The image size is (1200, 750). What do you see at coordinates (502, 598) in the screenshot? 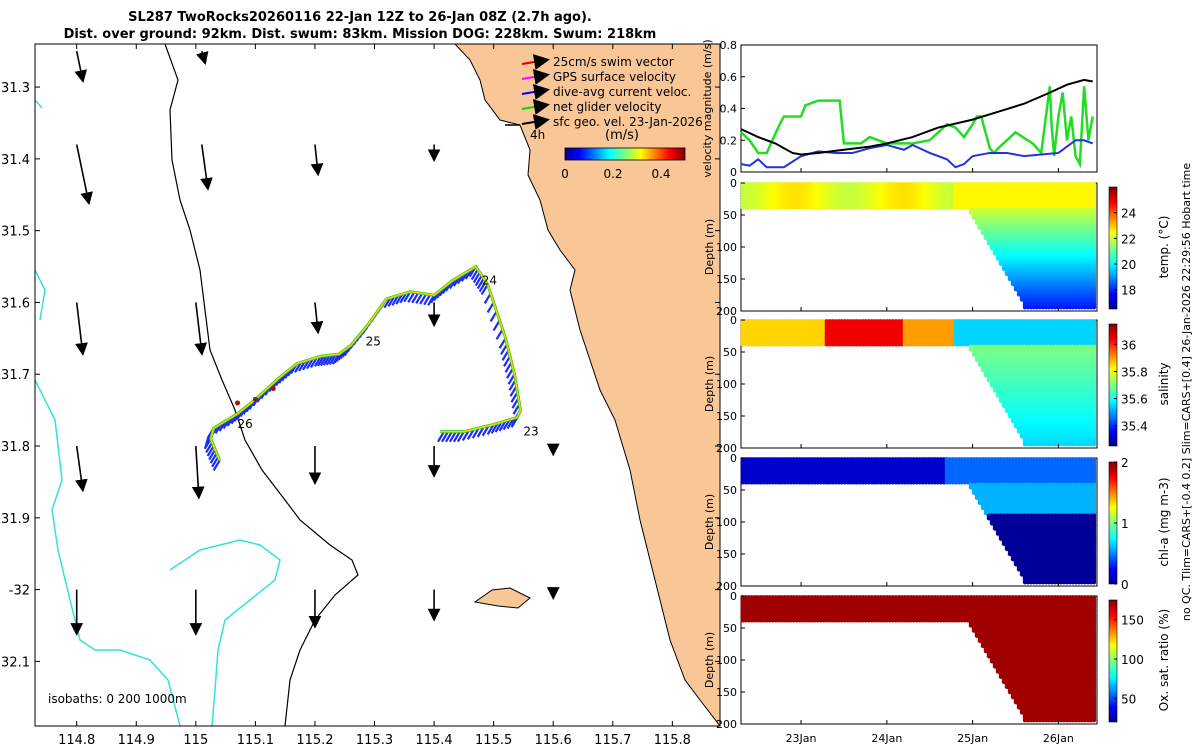
I see `rottnest-island` at bounding box center [502, 598].